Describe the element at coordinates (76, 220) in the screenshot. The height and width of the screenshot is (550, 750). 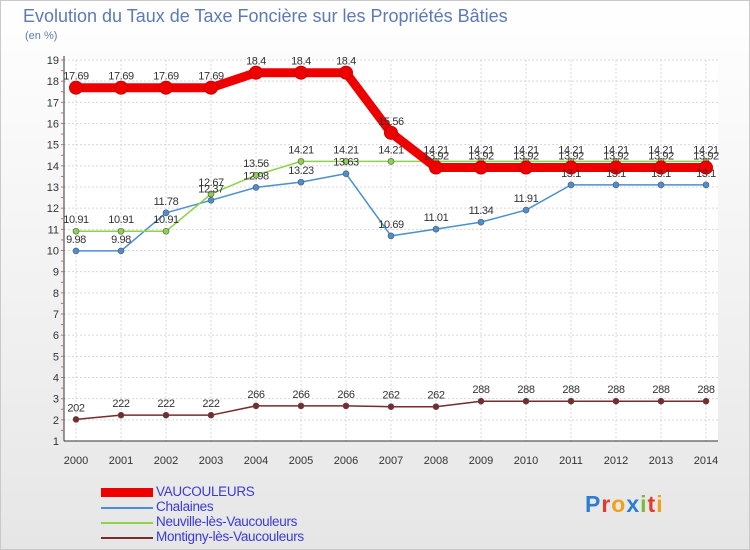
I see `data-label-2: 10.91` at that location.